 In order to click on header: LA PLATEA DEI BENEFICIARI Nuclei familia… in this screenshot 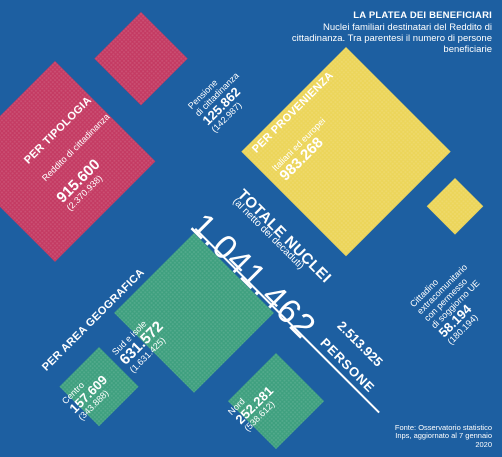, I will do `click(384, 32)`.